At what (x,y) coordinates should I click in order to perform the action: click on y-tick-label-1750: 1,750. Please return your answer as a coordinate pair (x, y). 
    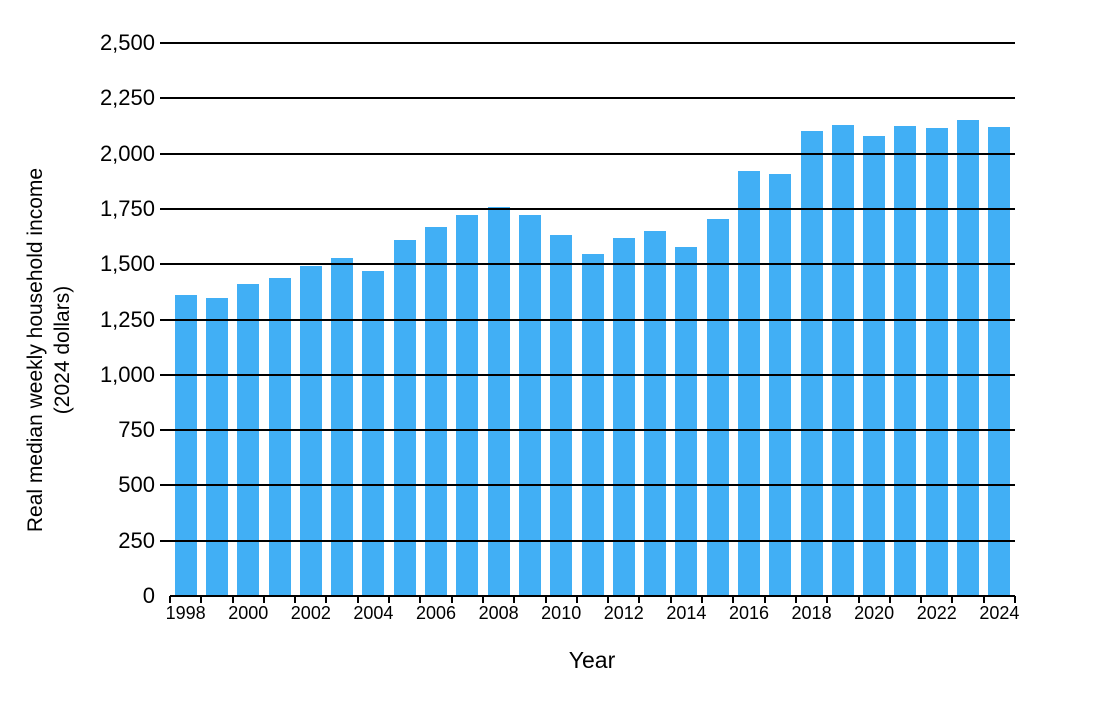
    Looking at the image, I should click on (127, 208).